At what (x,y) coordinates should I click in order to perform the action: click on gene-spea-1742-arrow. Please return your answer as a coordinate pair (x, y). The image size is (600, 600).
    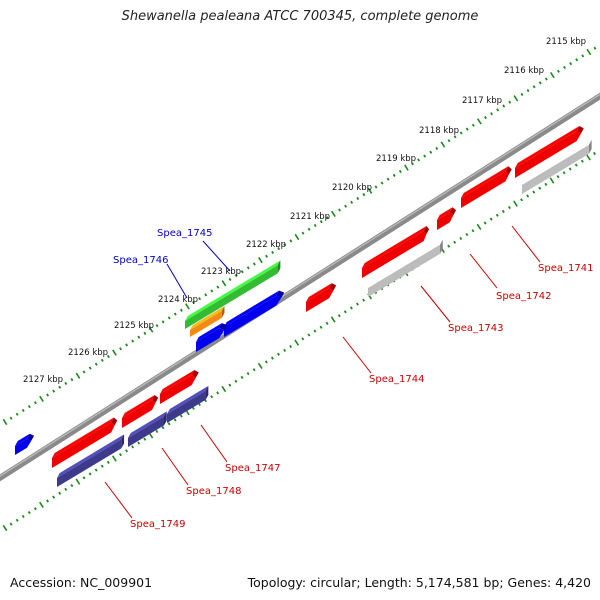
    Looking at the image, I should click on (486, 187).